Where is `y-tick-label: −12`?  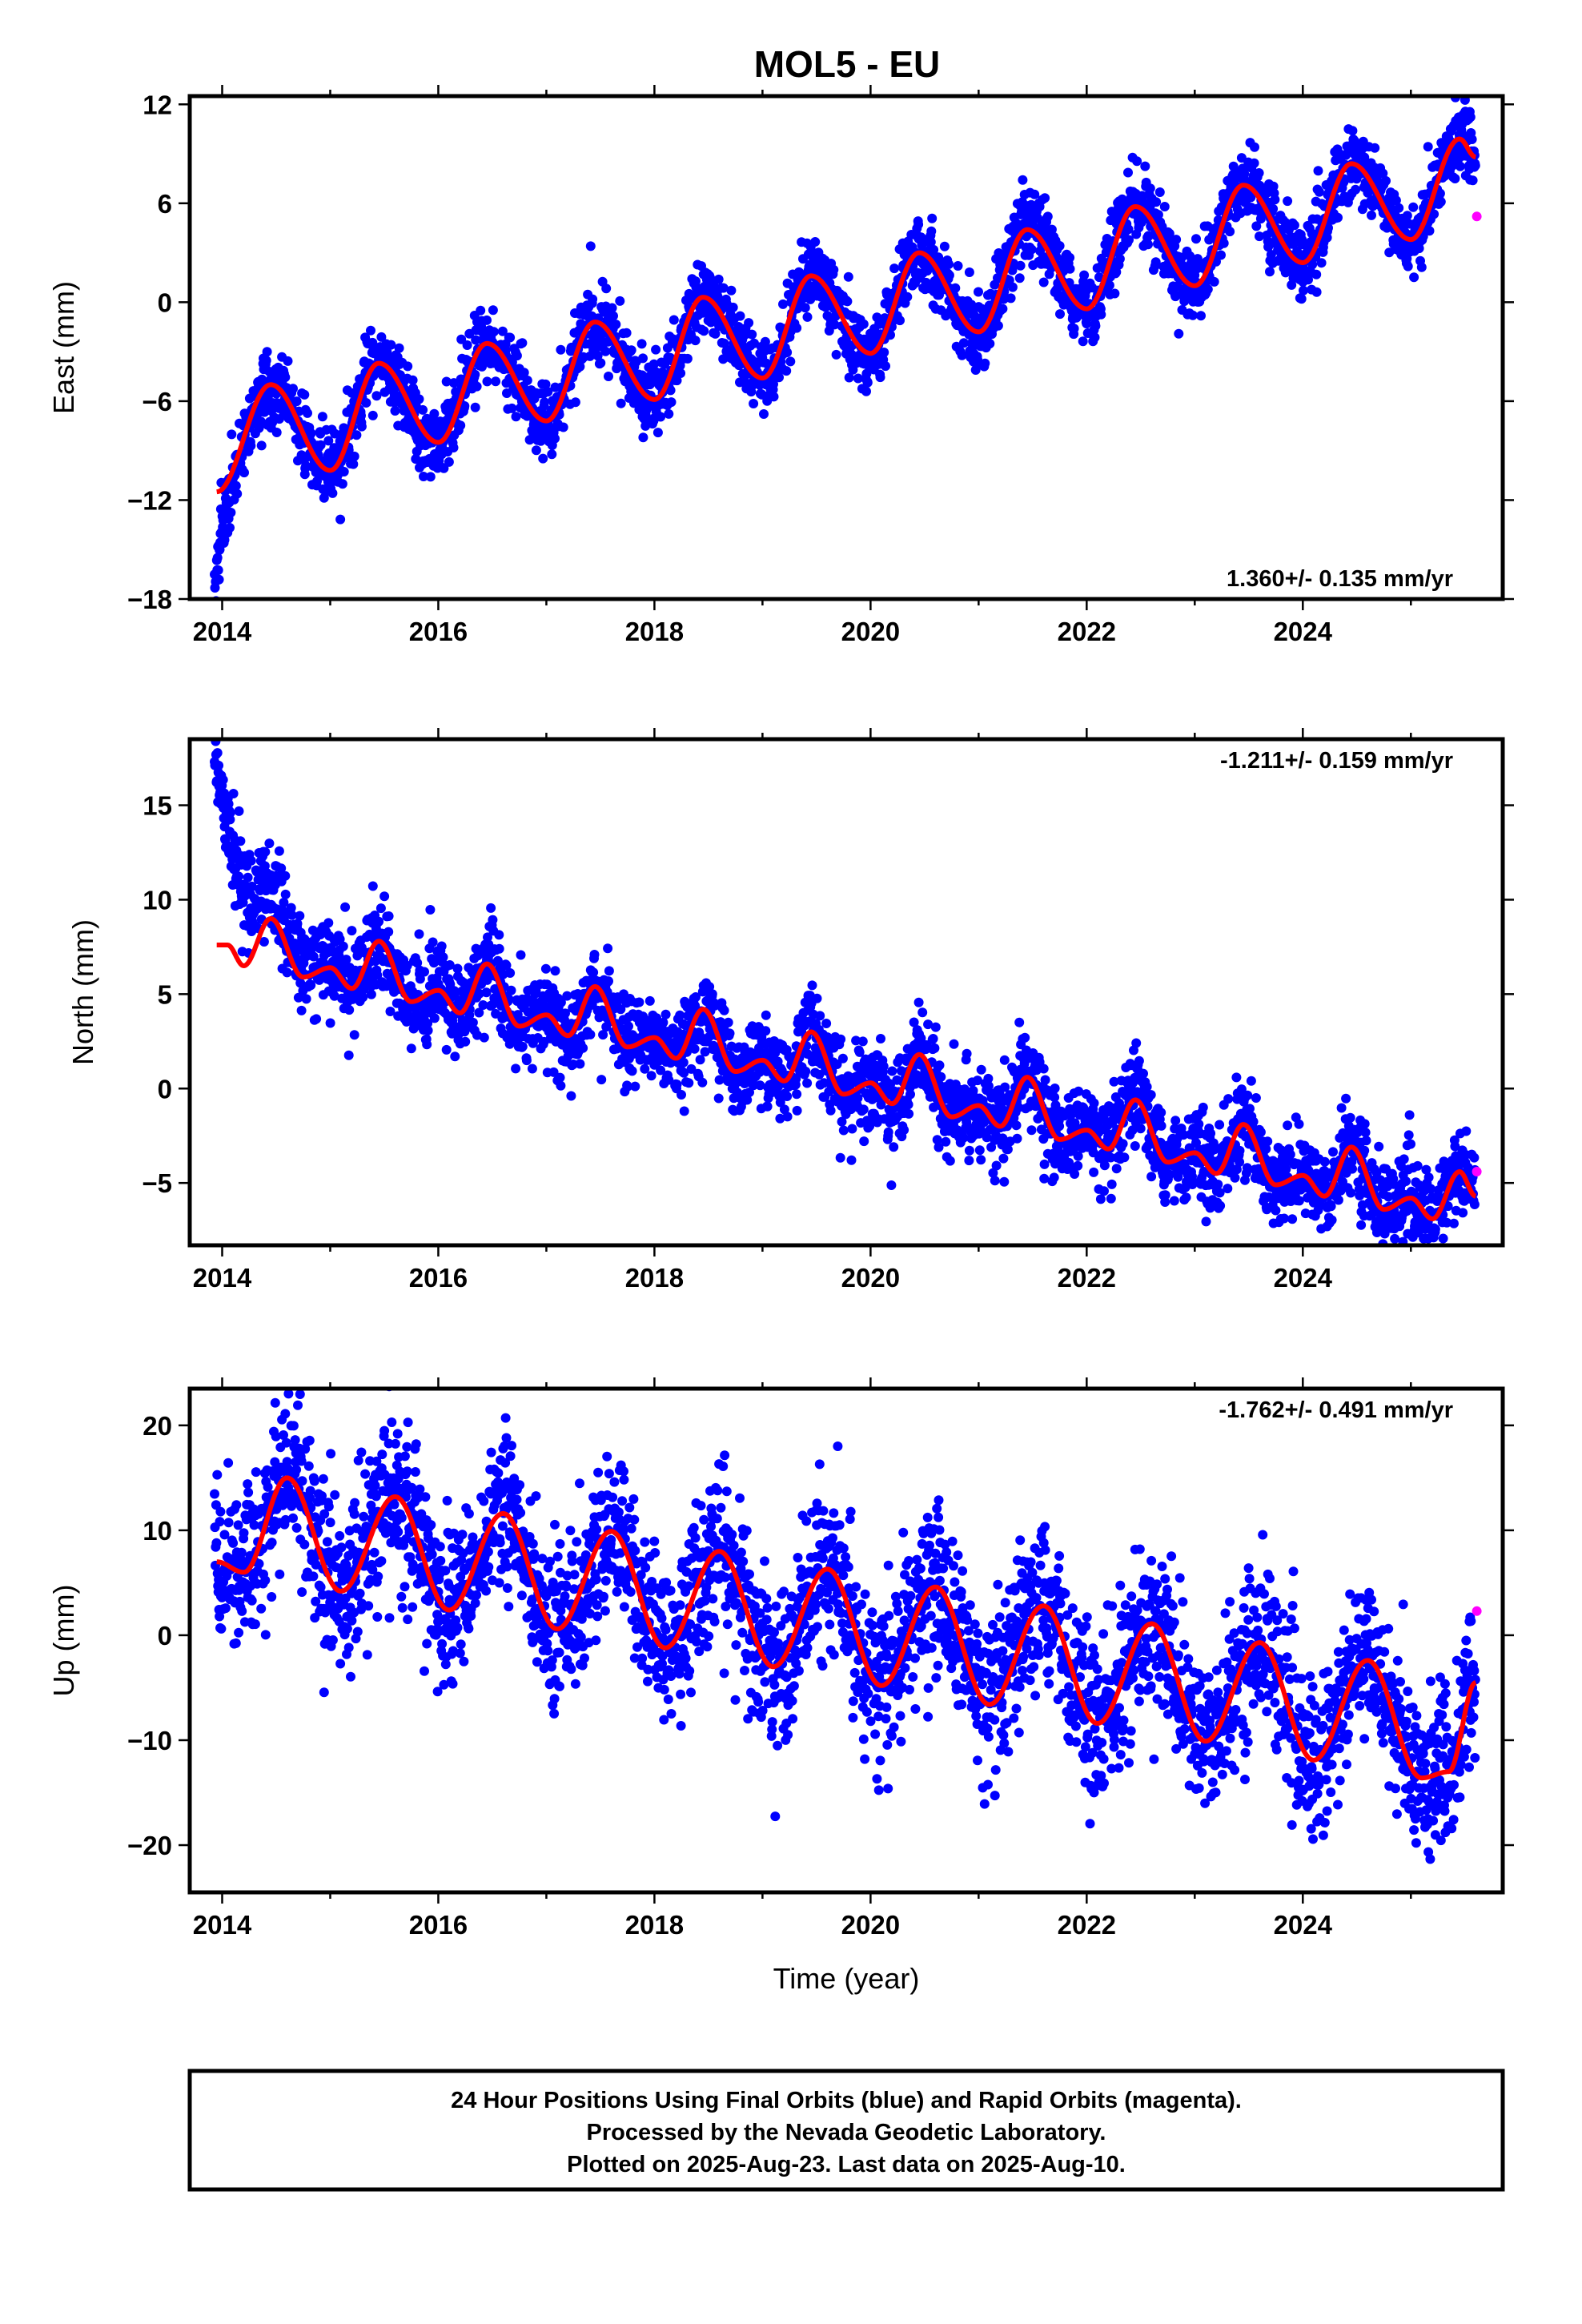
y-tick-label: −12 is located at coordinates (149, 500).